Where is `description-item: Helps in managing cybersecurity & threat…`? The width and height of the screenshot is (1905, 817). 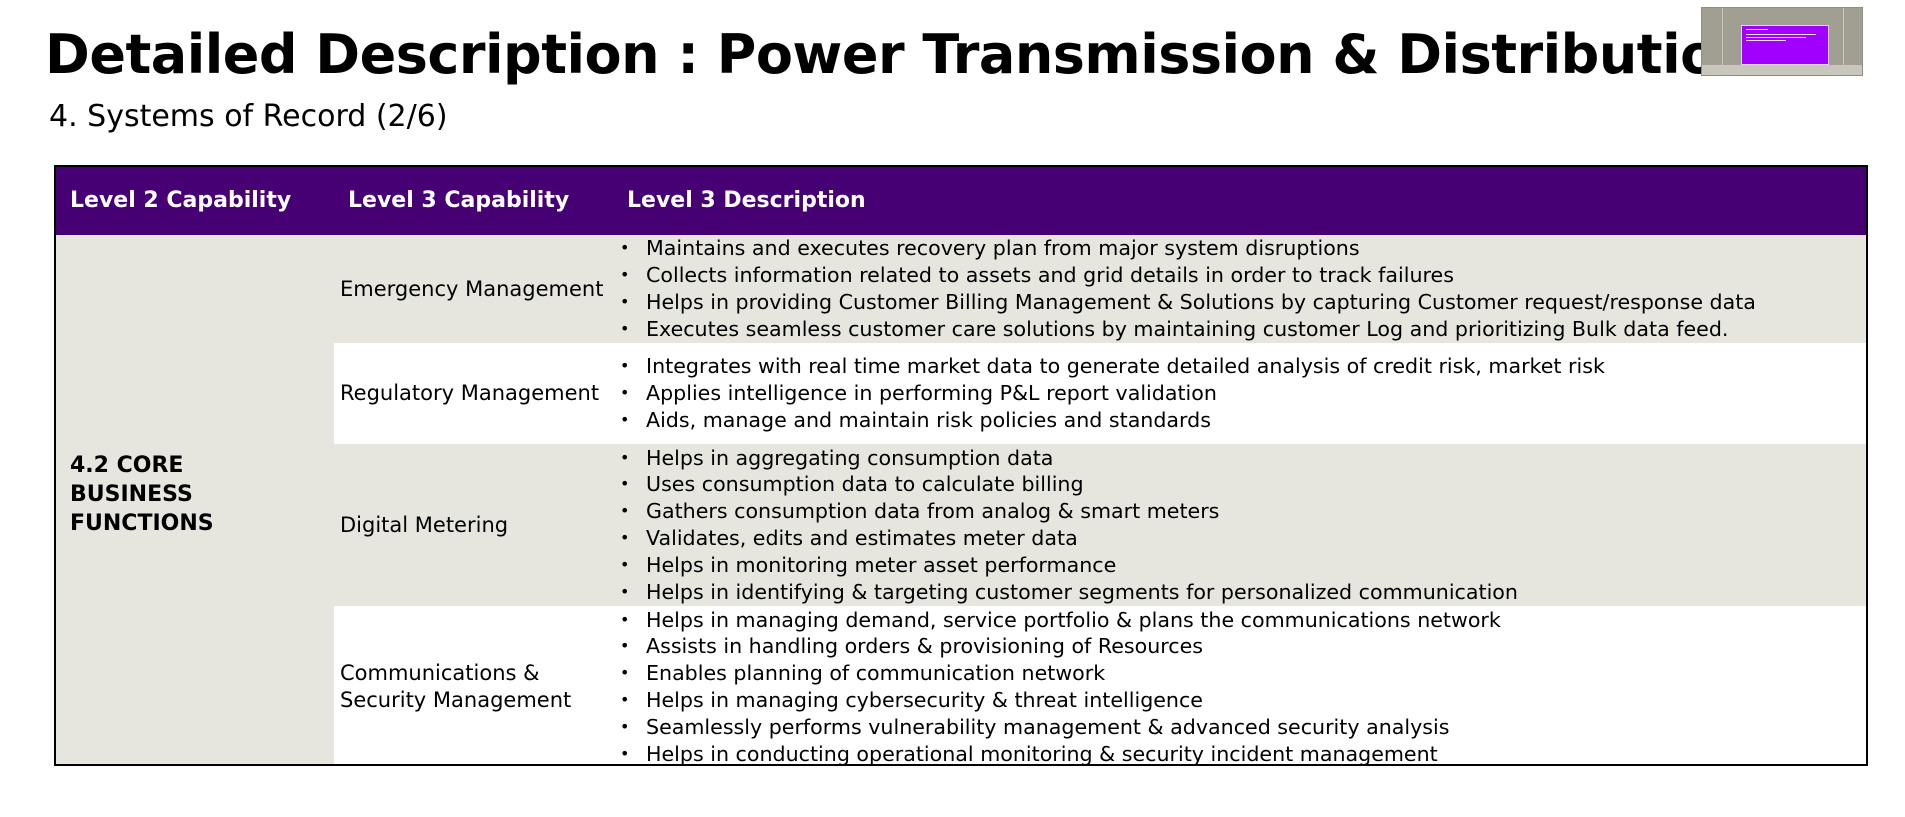 description-item: Helps in managing cybersecurity & threat… is located at coordinates (1241, 700).